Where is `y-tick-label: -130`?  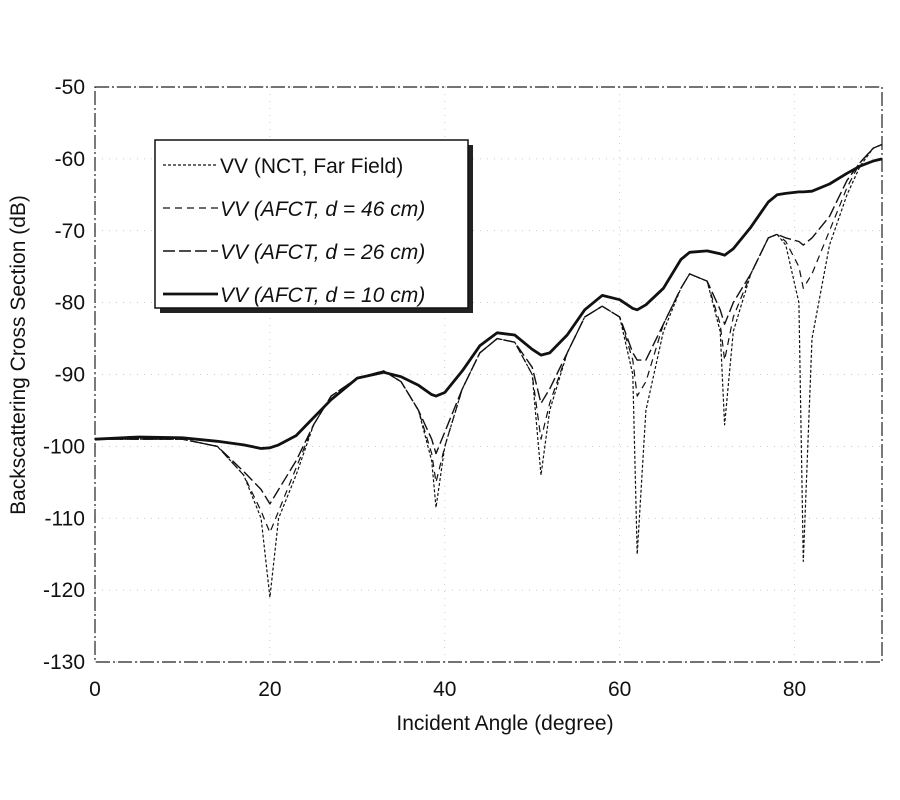 y-tick-label: -130 is located at coordinates (64, 662).